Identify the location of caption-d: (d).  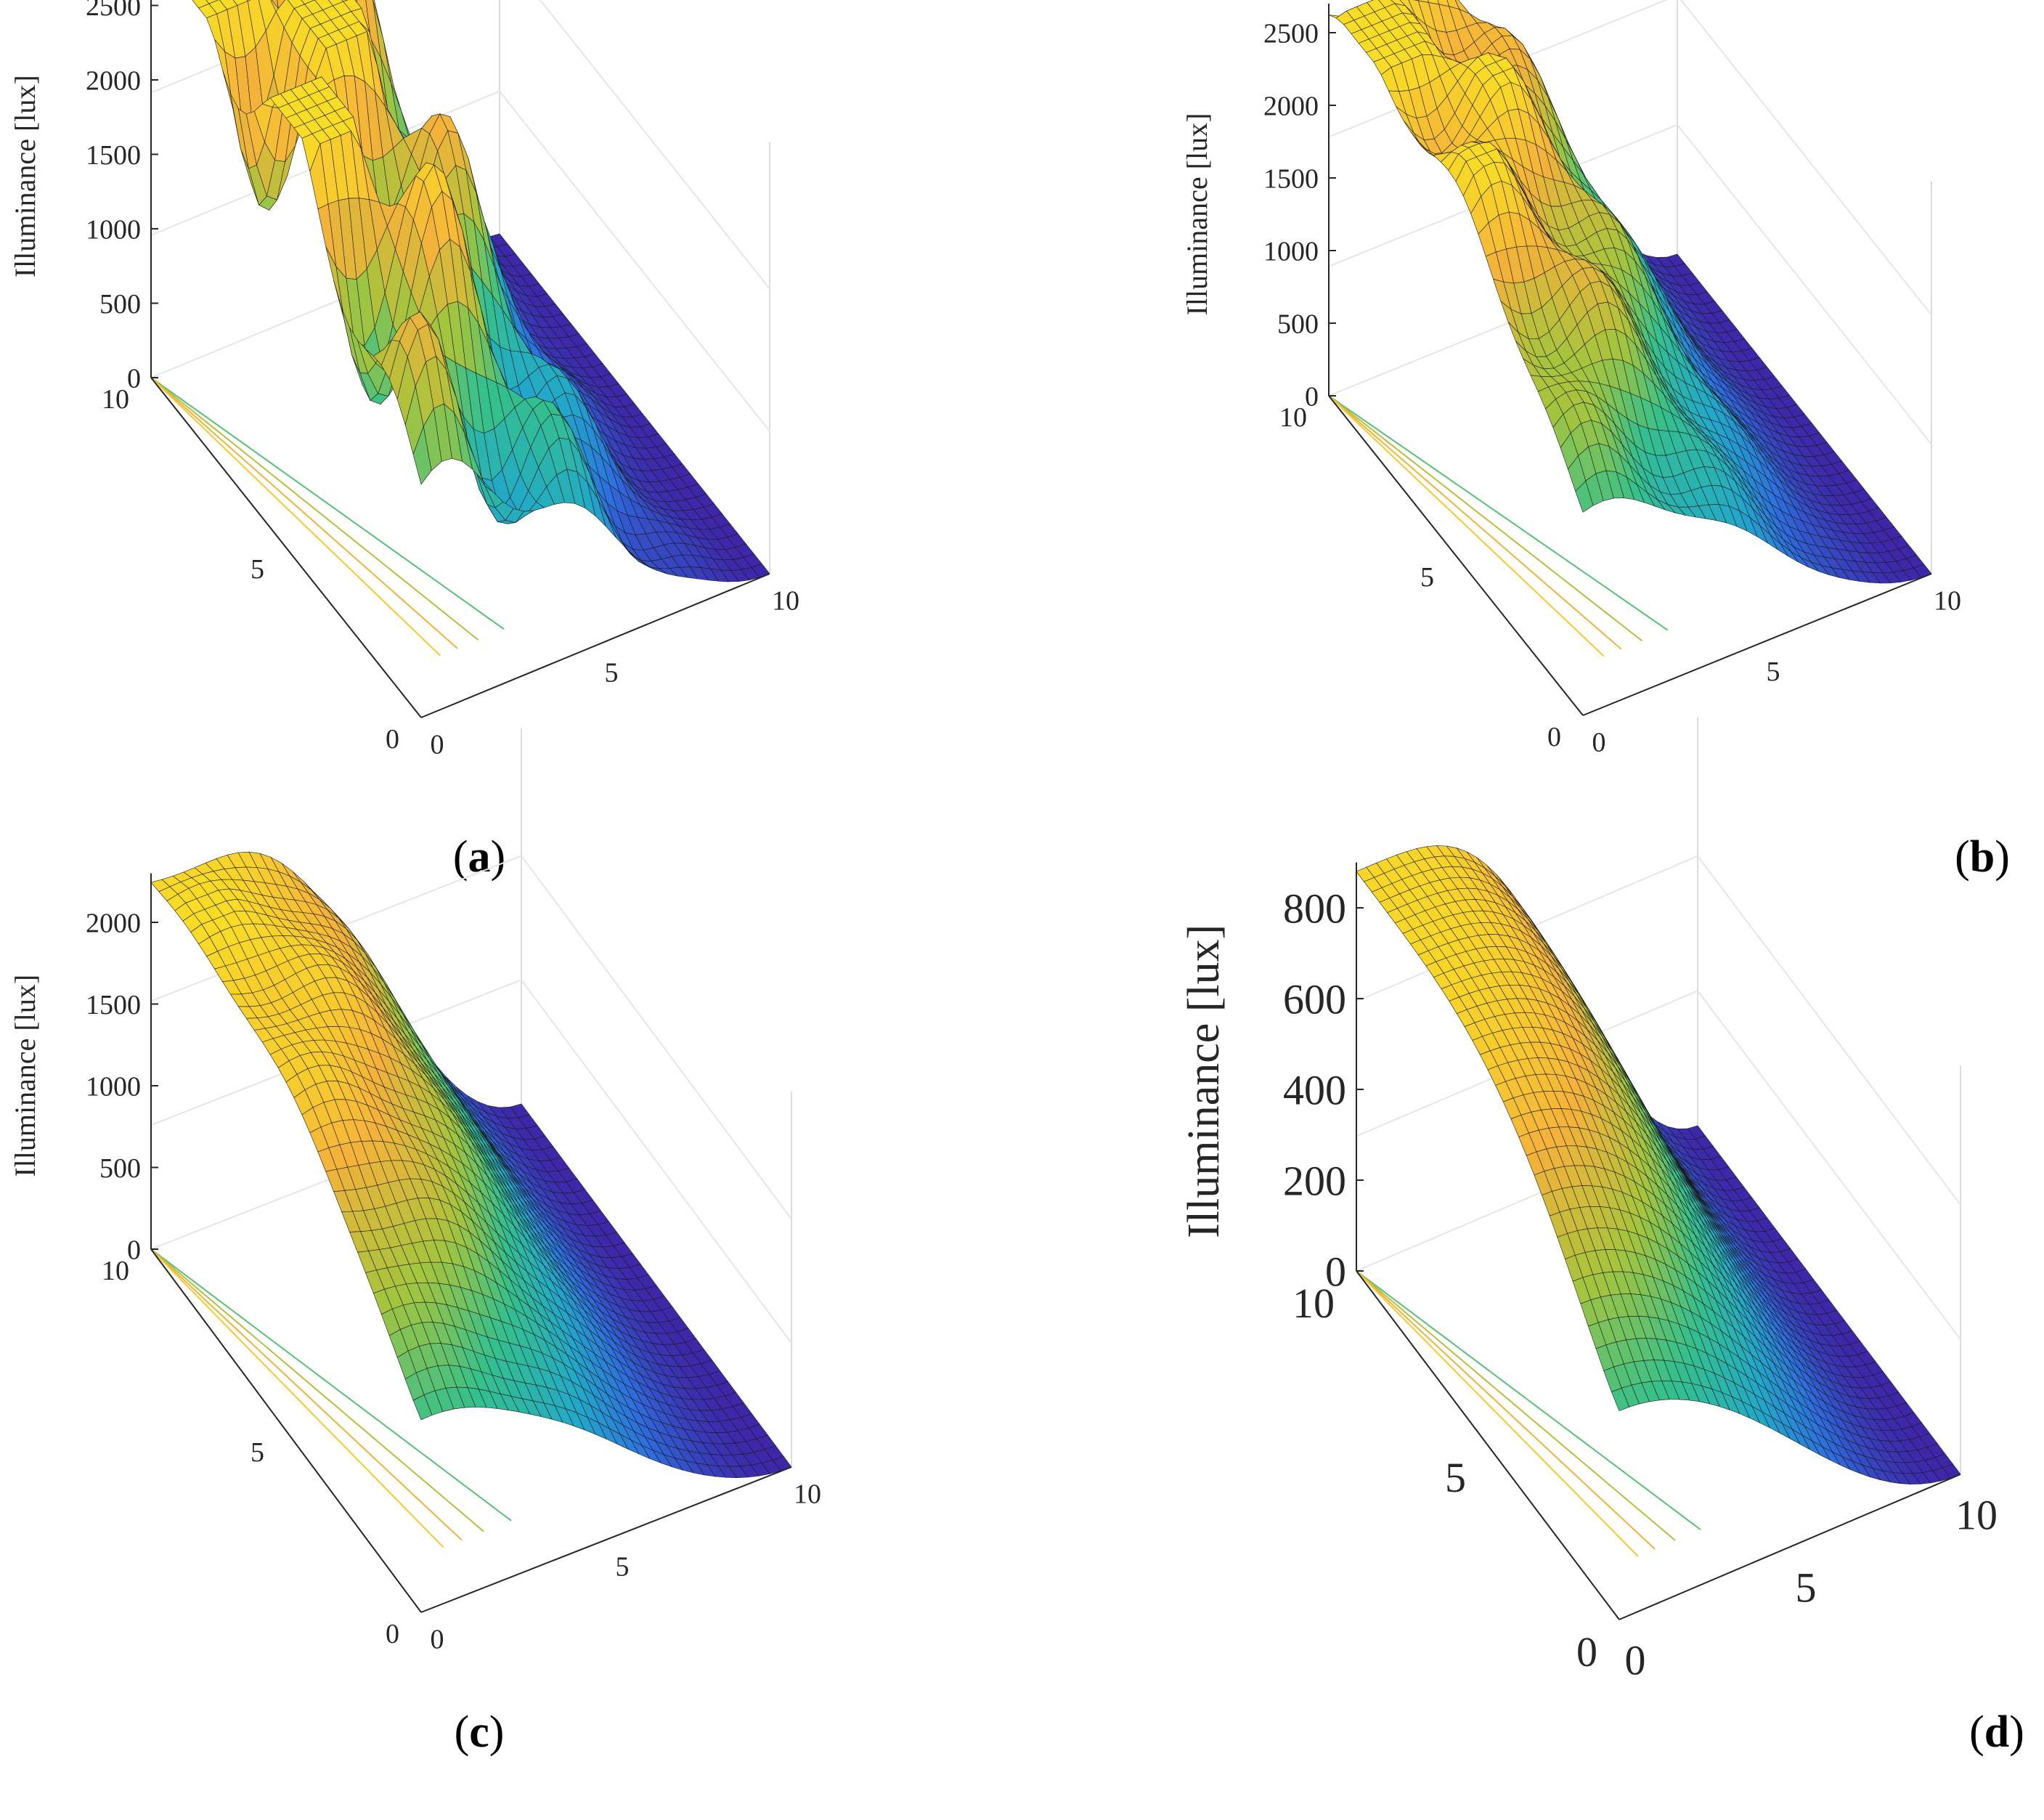
(1996, 1732).